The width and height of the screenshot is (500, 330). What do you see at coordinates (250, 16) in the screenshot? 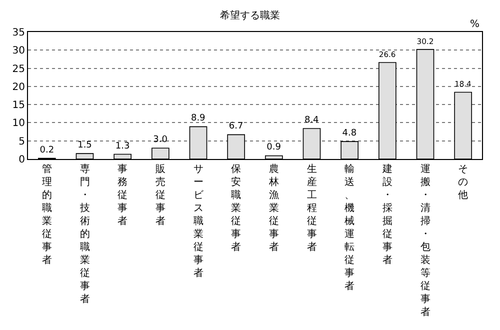
I see `chart-title: 希望する職業` at bounding box center [250, 16].